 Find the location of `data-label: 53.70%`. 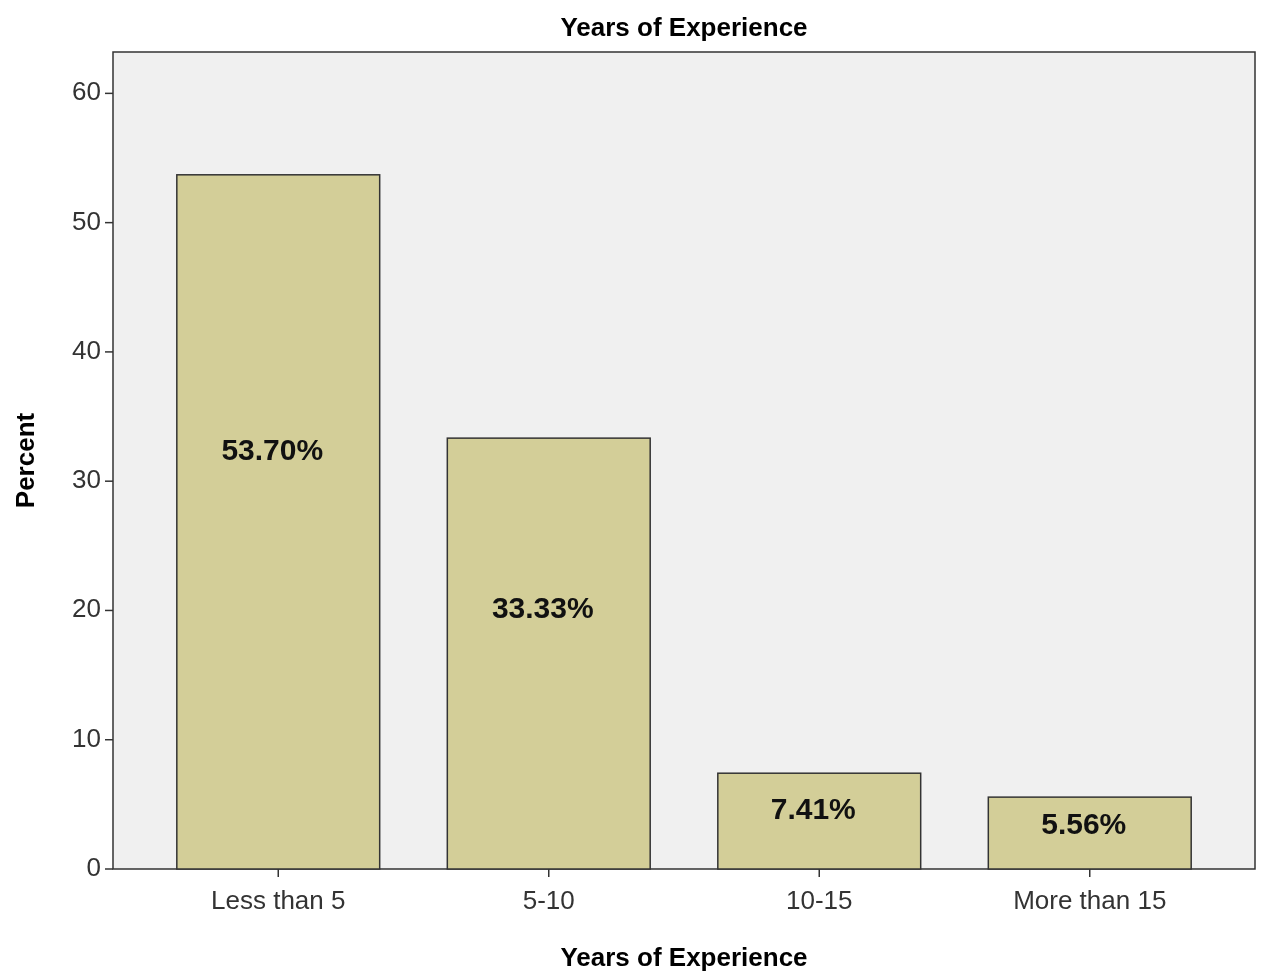

data-label: 53.70% is located at coordinates (272, 450).